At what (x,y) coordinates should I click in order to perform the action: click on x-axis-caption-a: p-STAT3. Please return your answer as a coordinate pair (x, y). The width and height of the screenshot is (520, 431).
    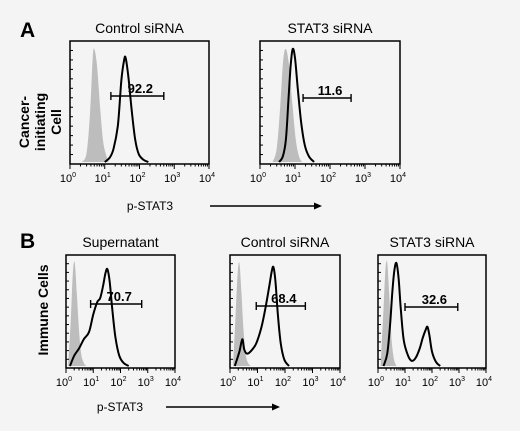
    Looking at the image, I should click on (224, 206).